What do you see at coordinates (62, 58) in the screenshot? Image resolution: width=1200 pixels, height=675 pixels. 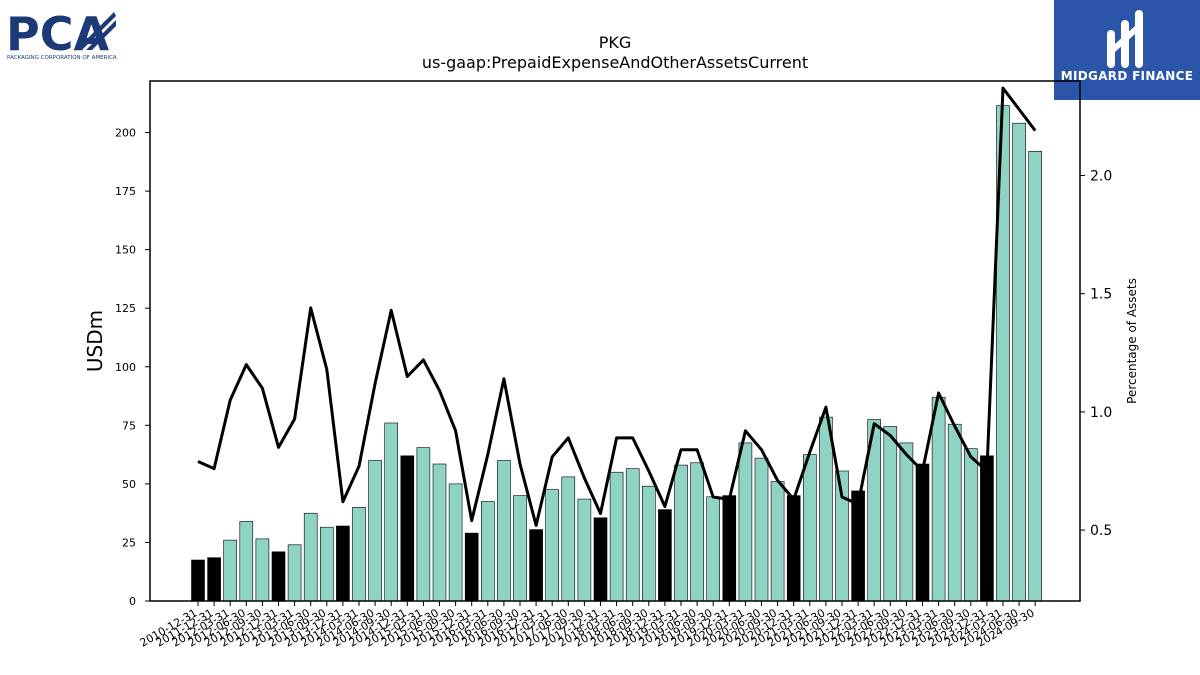 I see `pca-logo-subtitle: PACKAGING CORPORATION OF AMERICA` at bounding box center [62, 58].